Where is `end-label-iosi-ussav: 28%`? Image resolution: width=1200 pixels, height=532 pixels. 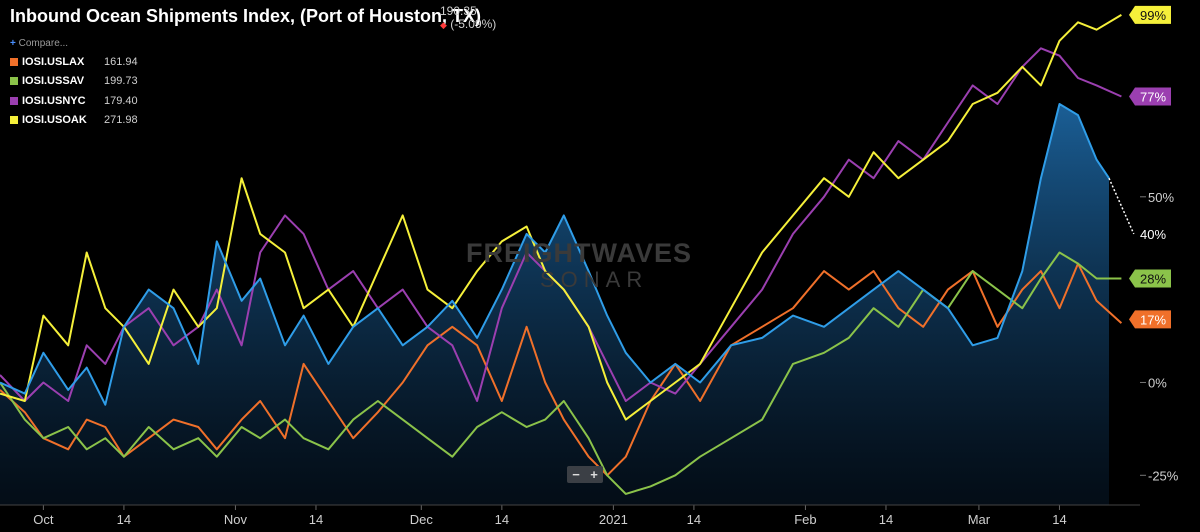 end-label-iosi-ussav: 28% is located at coordinates (1150, 278).